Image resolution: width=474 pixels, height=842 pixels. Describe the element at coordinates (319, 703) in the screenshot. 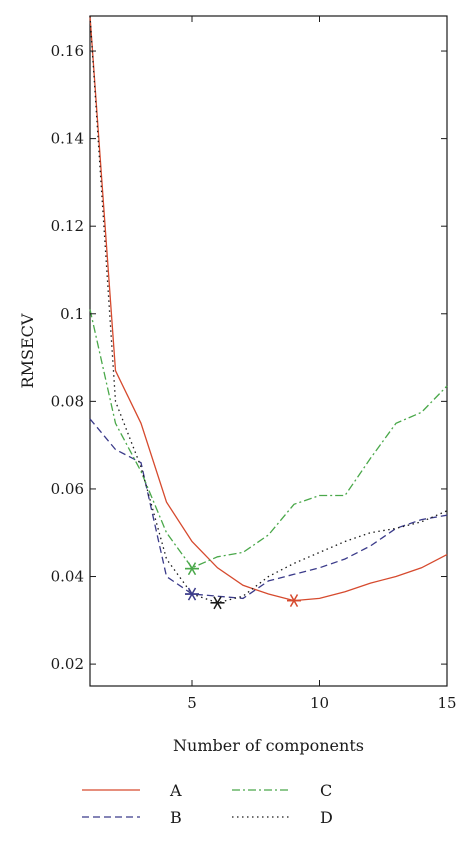

I see `x-tick-label: 10` at that location.